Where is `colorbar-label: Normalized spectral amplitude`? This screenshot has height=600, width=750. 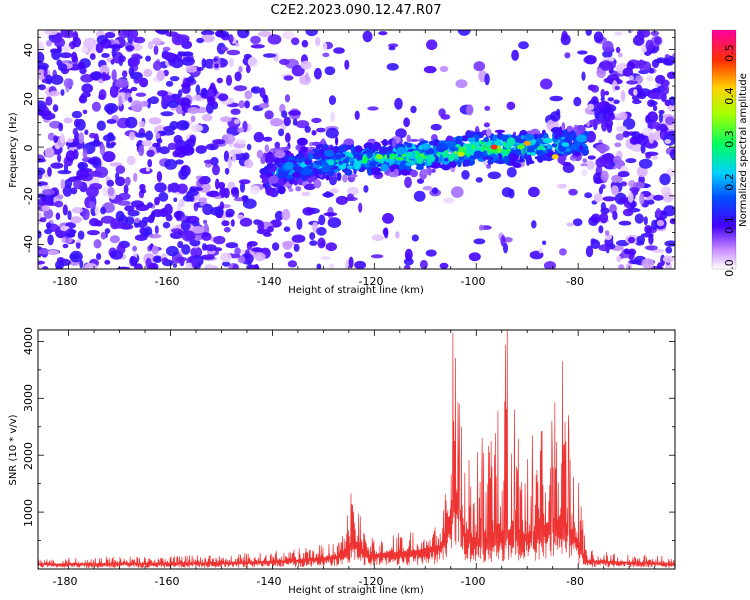
colorbar-label: Normalized spectral amplitude is located at coordinates (743, 150).